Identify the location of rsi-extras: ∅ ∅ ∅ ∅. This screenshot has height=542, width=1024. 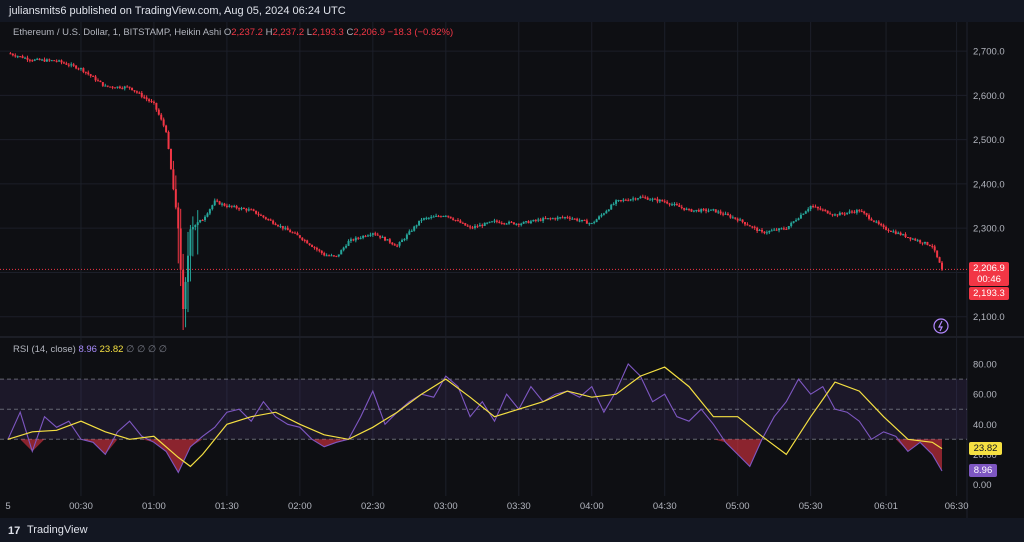
(147, 349).